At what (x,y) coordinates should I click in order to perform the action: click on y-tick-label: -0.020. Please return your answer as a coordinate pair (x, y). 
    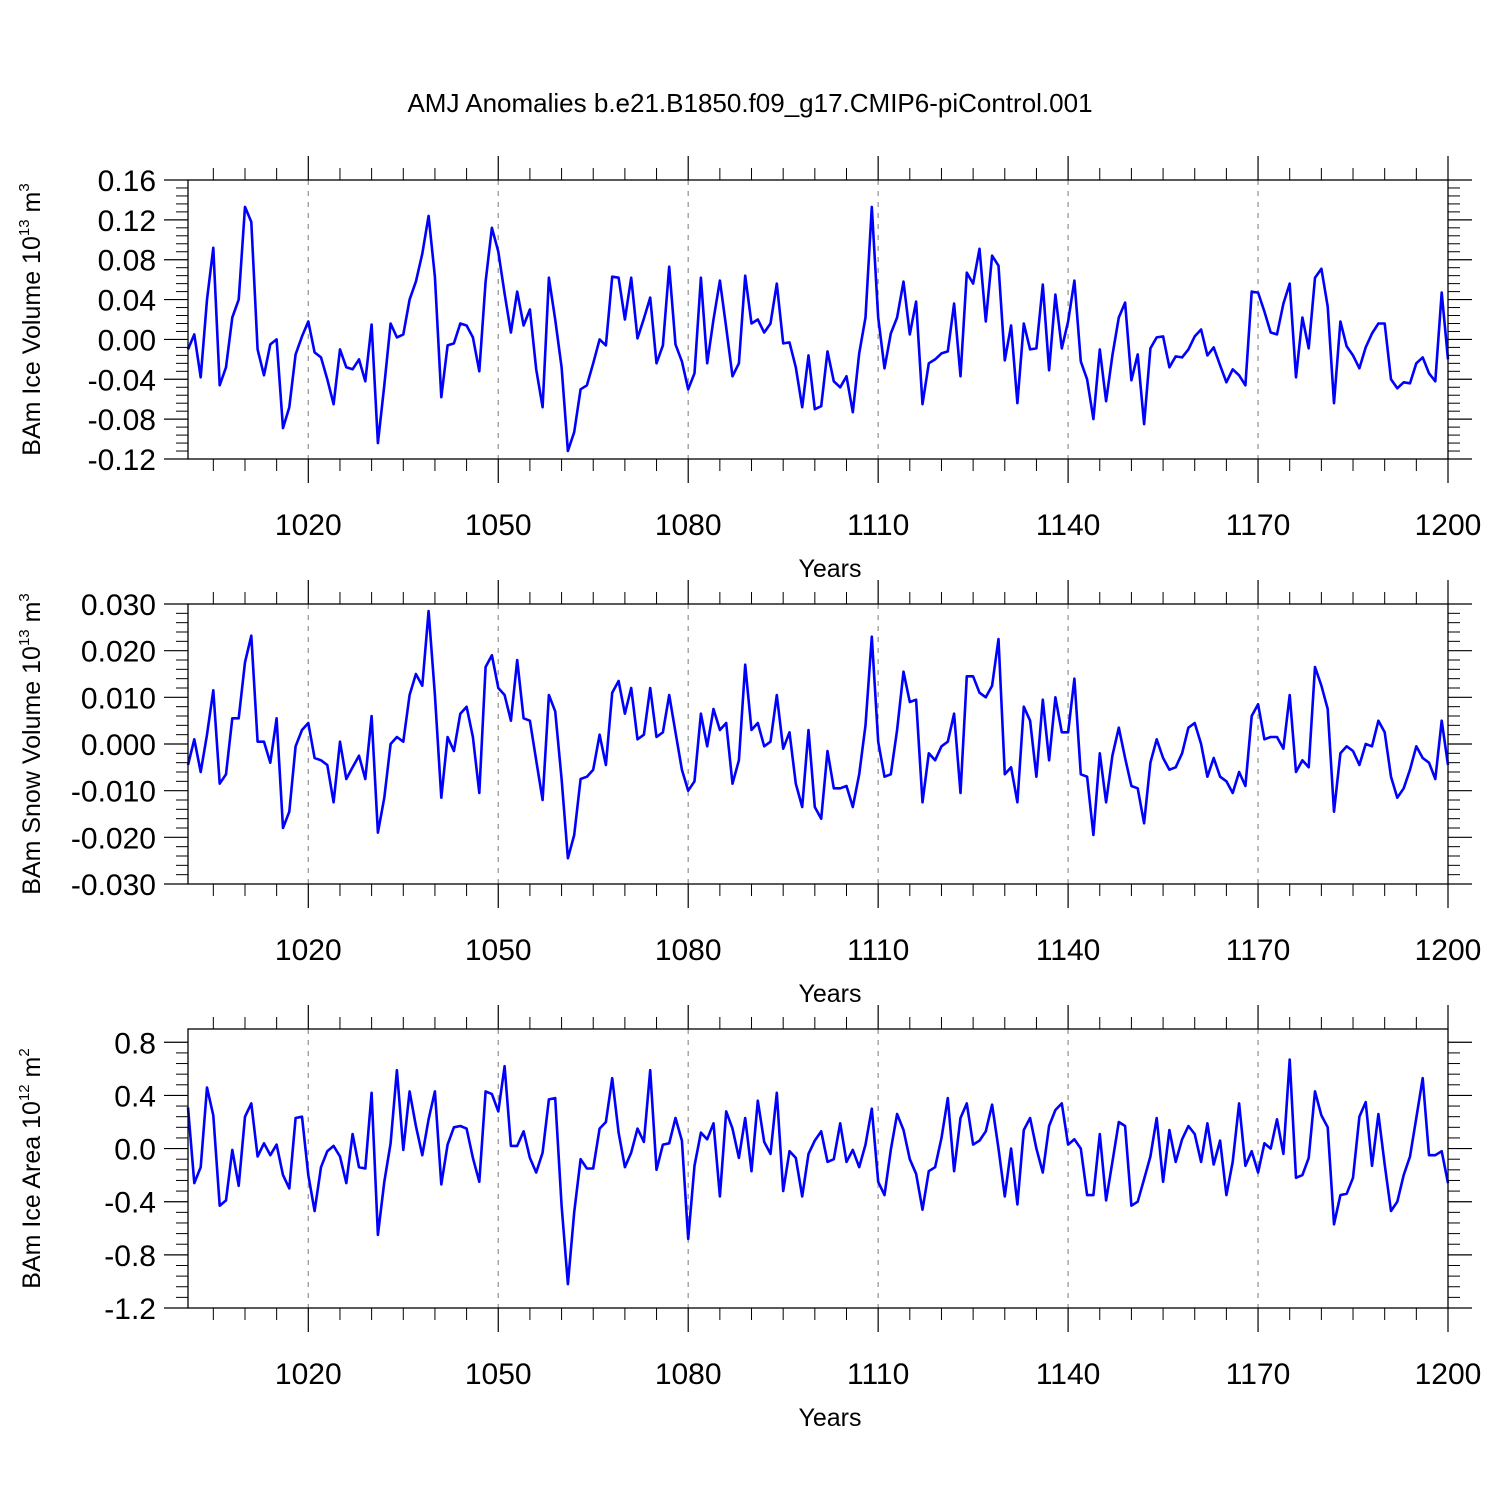
    Looking at the image, I should click on (113, 838).